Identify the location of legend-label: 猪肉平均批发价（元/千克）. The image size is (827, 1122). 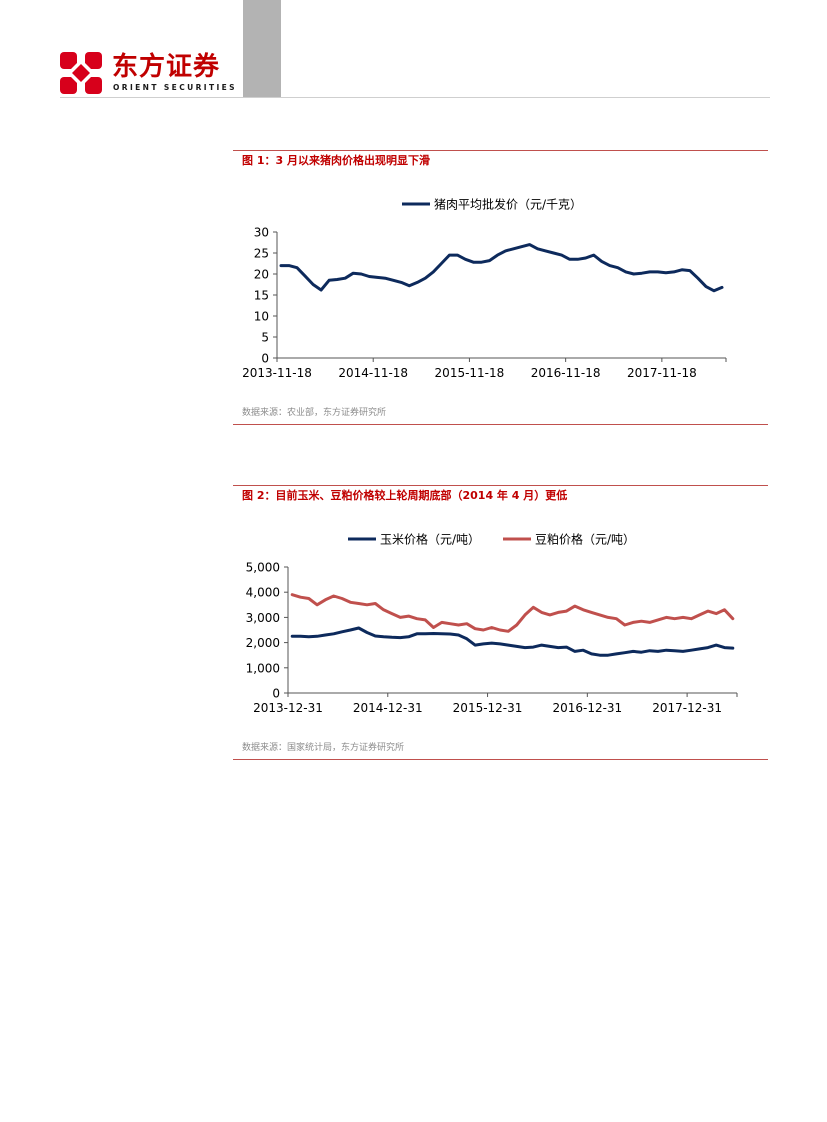
(508, 204).